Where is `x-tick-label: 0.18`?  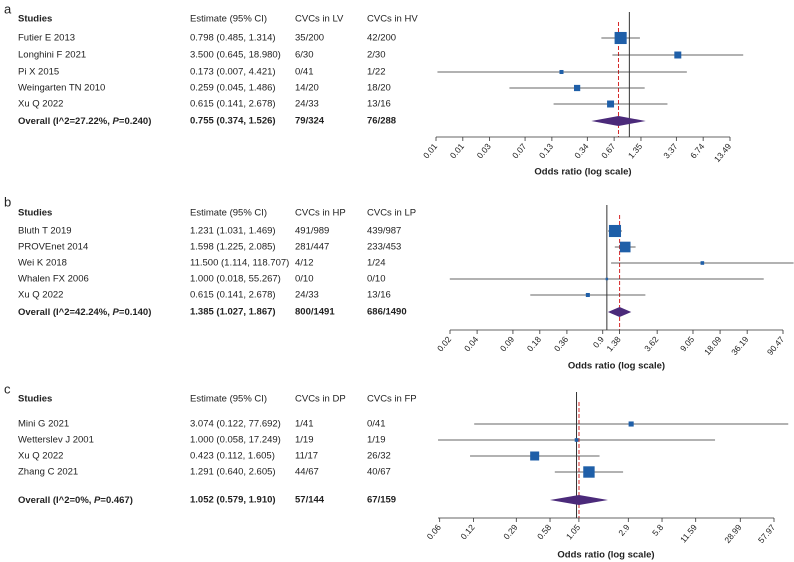 x-tick-label: 0.18 is located at coordinates (534, 343).